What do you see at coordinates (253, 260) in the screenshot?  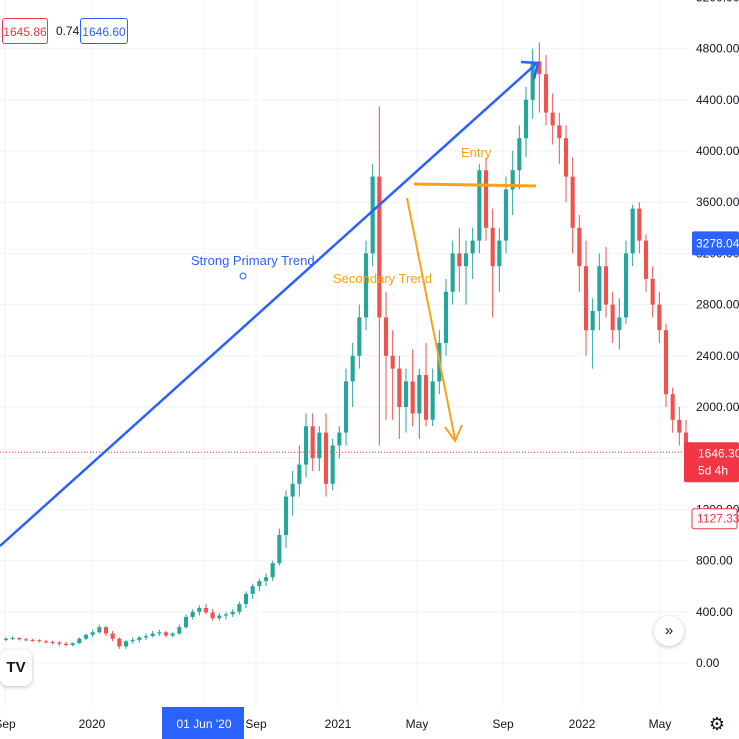 I see `primary-trend-label: Strong Primary Trend` at bounding box center [253, 260].